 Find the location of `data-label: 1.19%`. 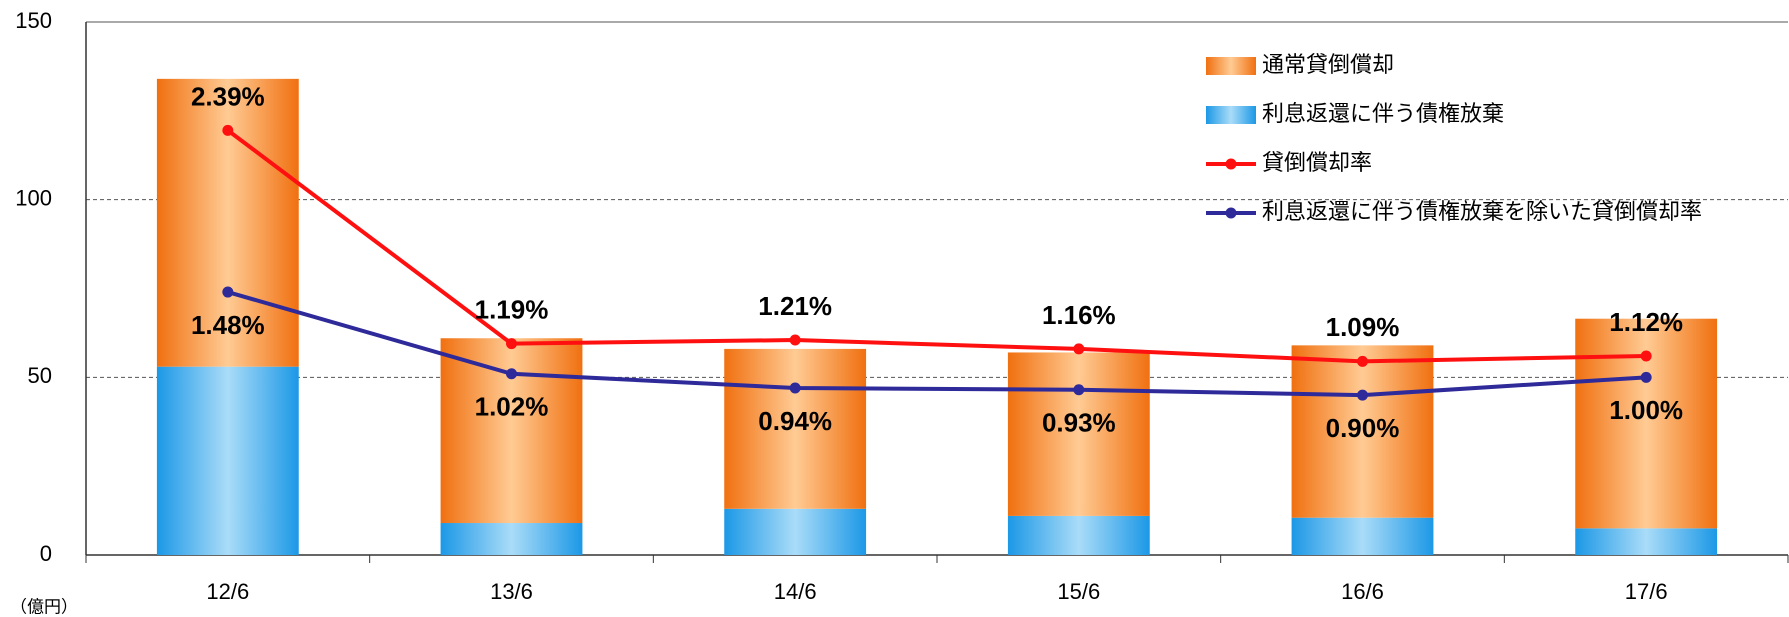

data-label: 1.19% is located at coordinates (512, 309).